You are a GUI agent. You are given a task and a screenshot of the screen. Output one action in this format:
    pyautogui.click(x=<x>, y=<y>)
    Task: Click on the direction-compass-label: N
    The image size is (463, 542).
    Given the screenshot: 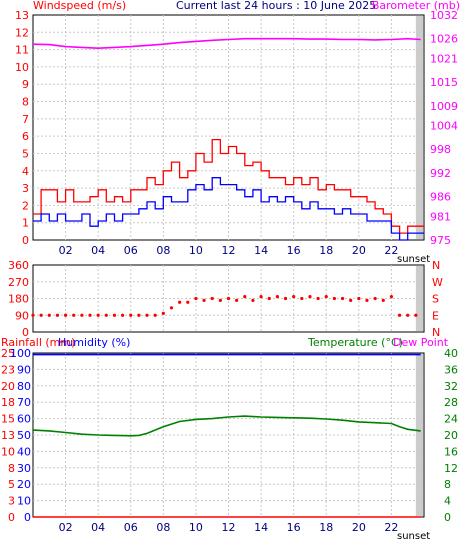 What is the action you would take?
    pyautogui.click(x=436, y=265)
    